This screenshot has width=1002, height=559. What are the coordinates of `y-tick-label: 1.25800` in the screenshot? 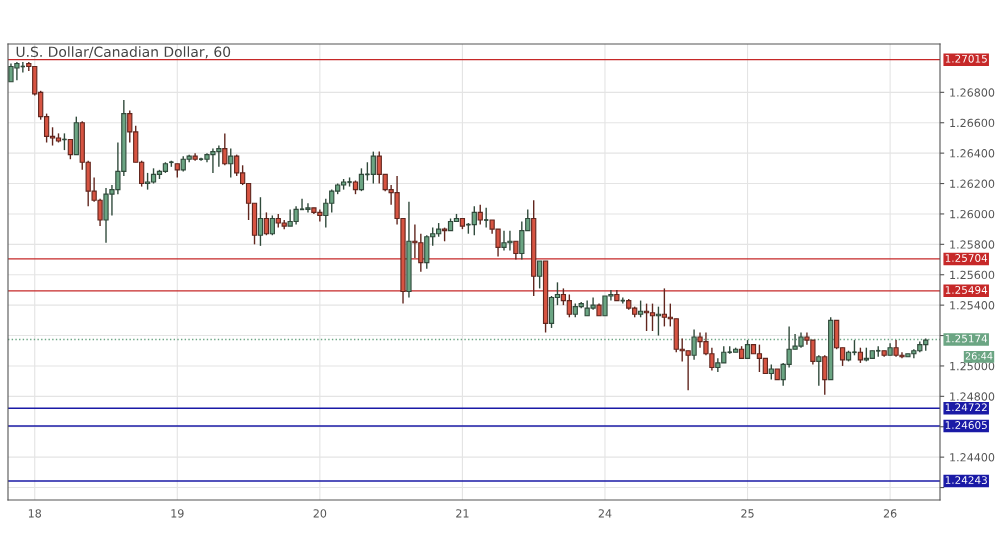 It's located at (972, 244).